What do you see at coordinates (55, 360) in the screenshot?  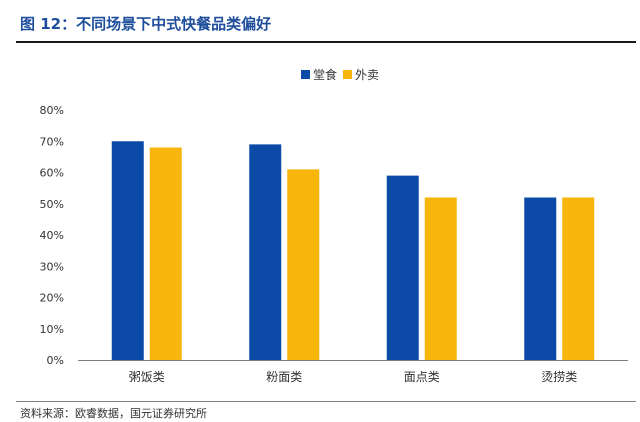 I see `y-tick-label: 0%` at bounding box center [55, 360].